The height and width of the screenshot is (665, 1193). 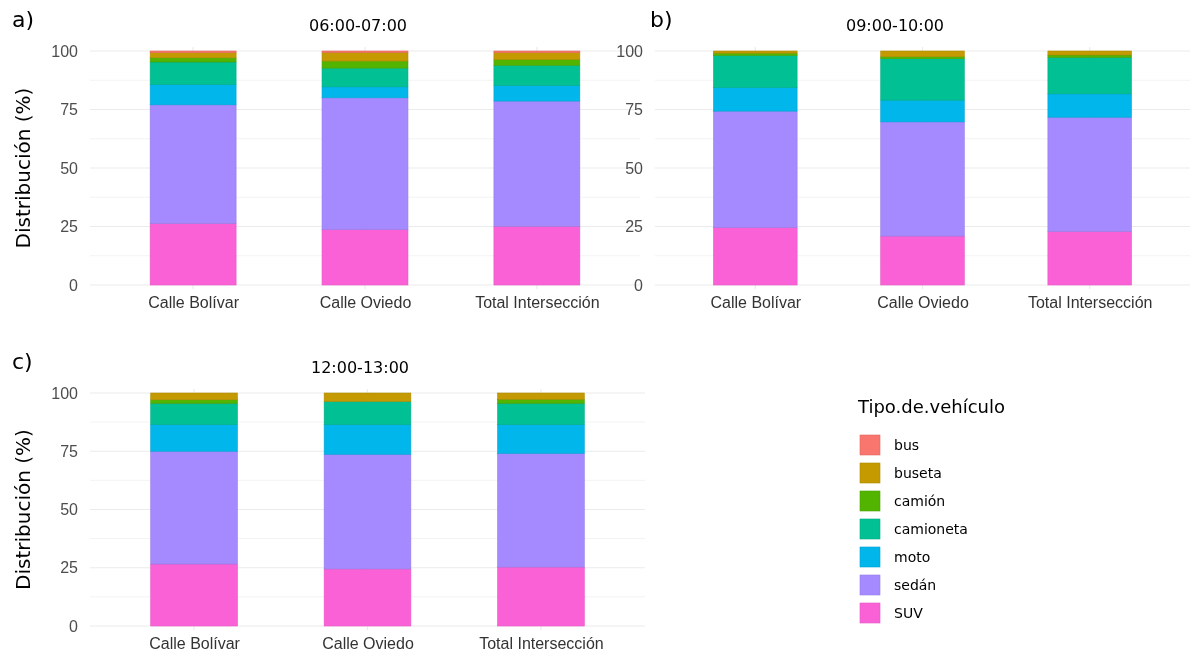 I want to click on chart-title: 12:00-13:00, so click(x=360, y=367).